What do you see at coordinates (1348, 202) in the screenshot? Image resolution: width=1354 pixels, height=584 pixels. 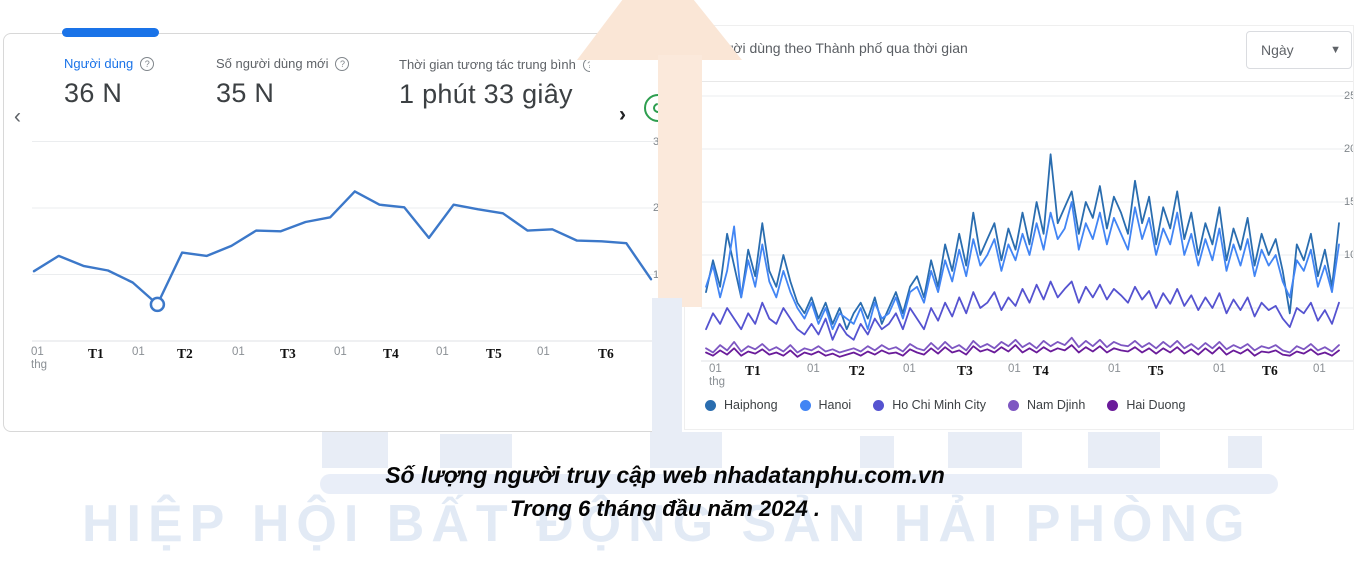 I see `y-tick-label: 150` at bounding box center [1348, 202].